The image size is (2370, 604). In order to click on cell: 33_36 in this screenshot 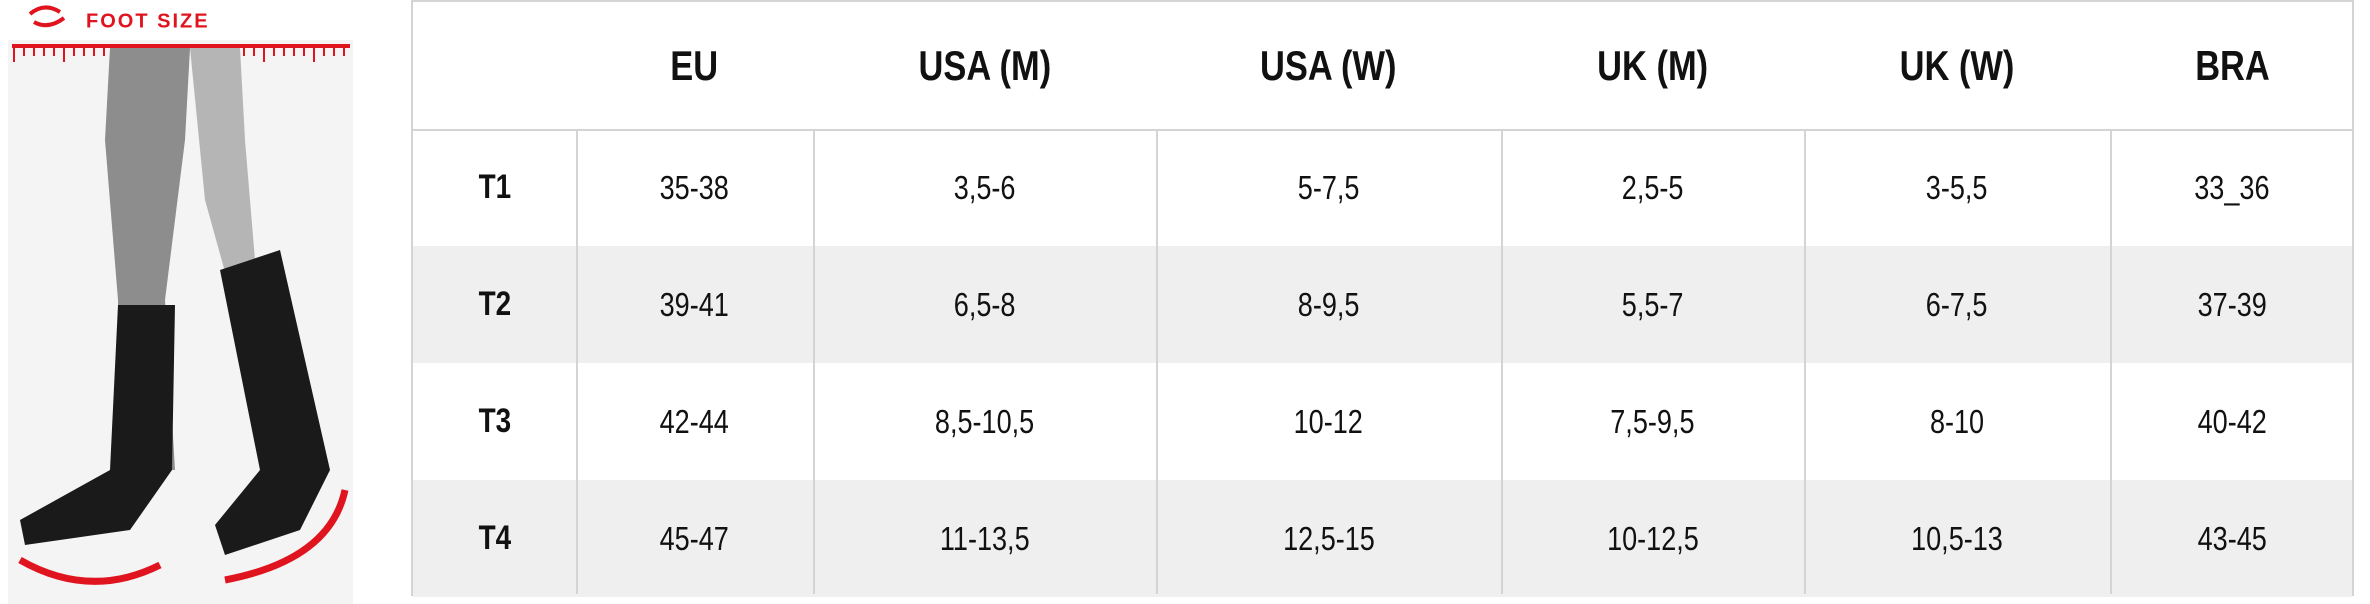, I will do `click(2232, 187)`.